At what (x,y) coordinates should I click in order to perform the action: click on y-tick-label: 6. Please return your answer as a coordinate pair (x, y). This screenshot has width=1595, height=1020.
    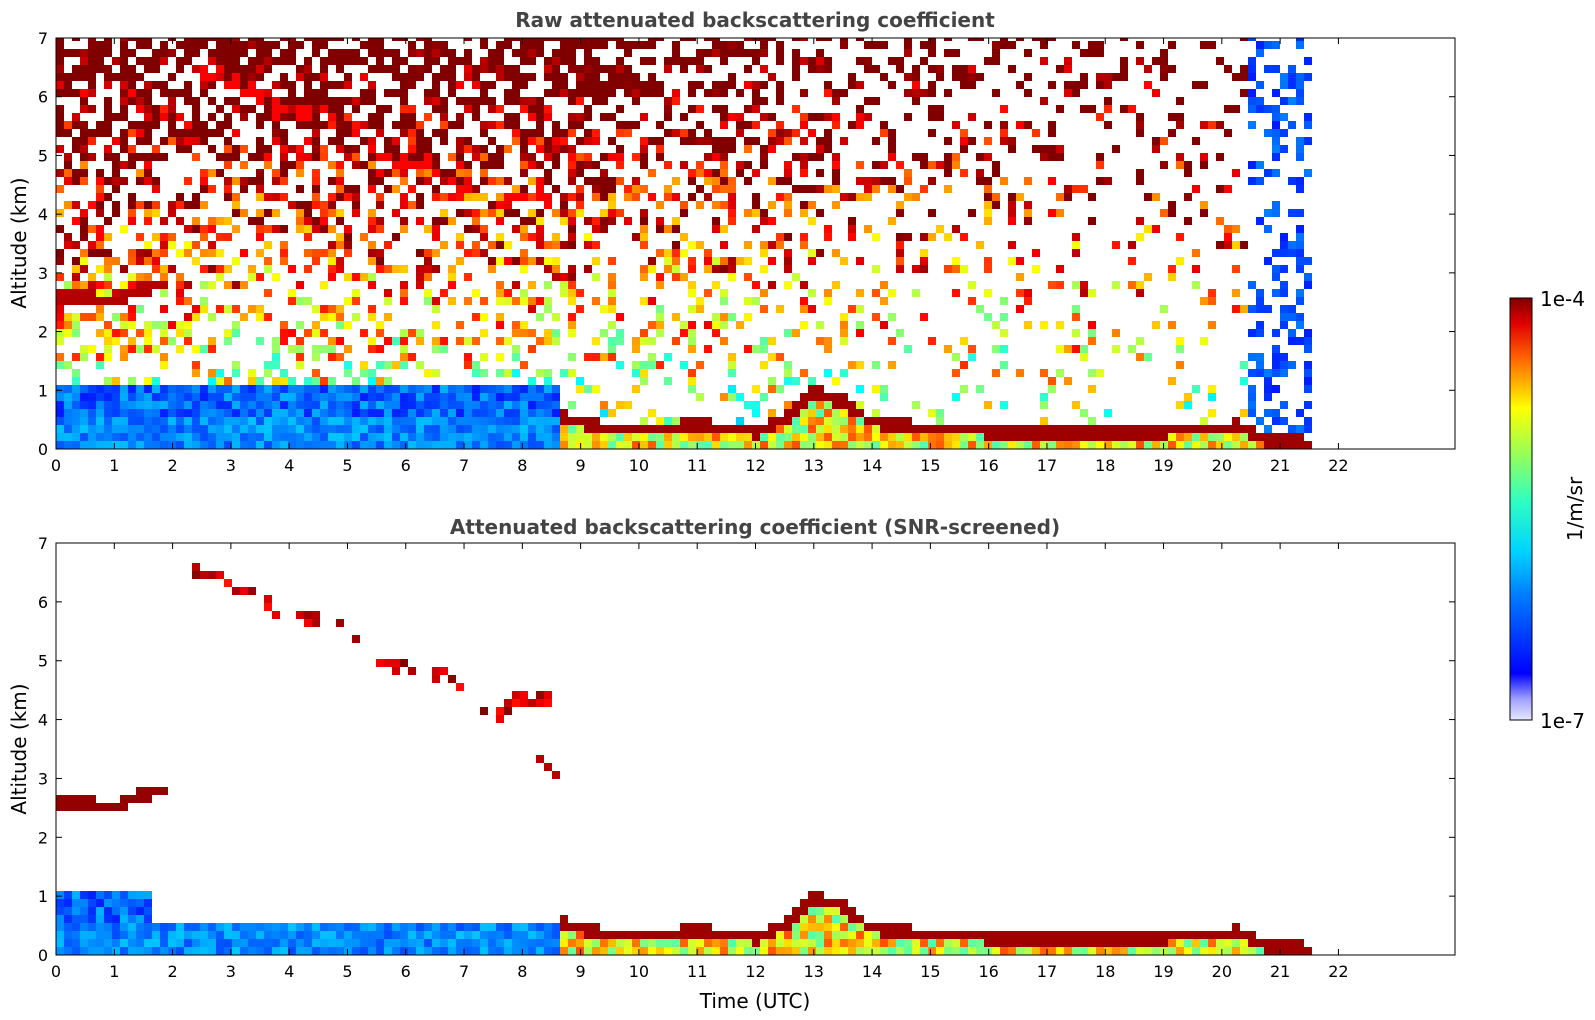
    Looking at the image, I should click on (43, 97).